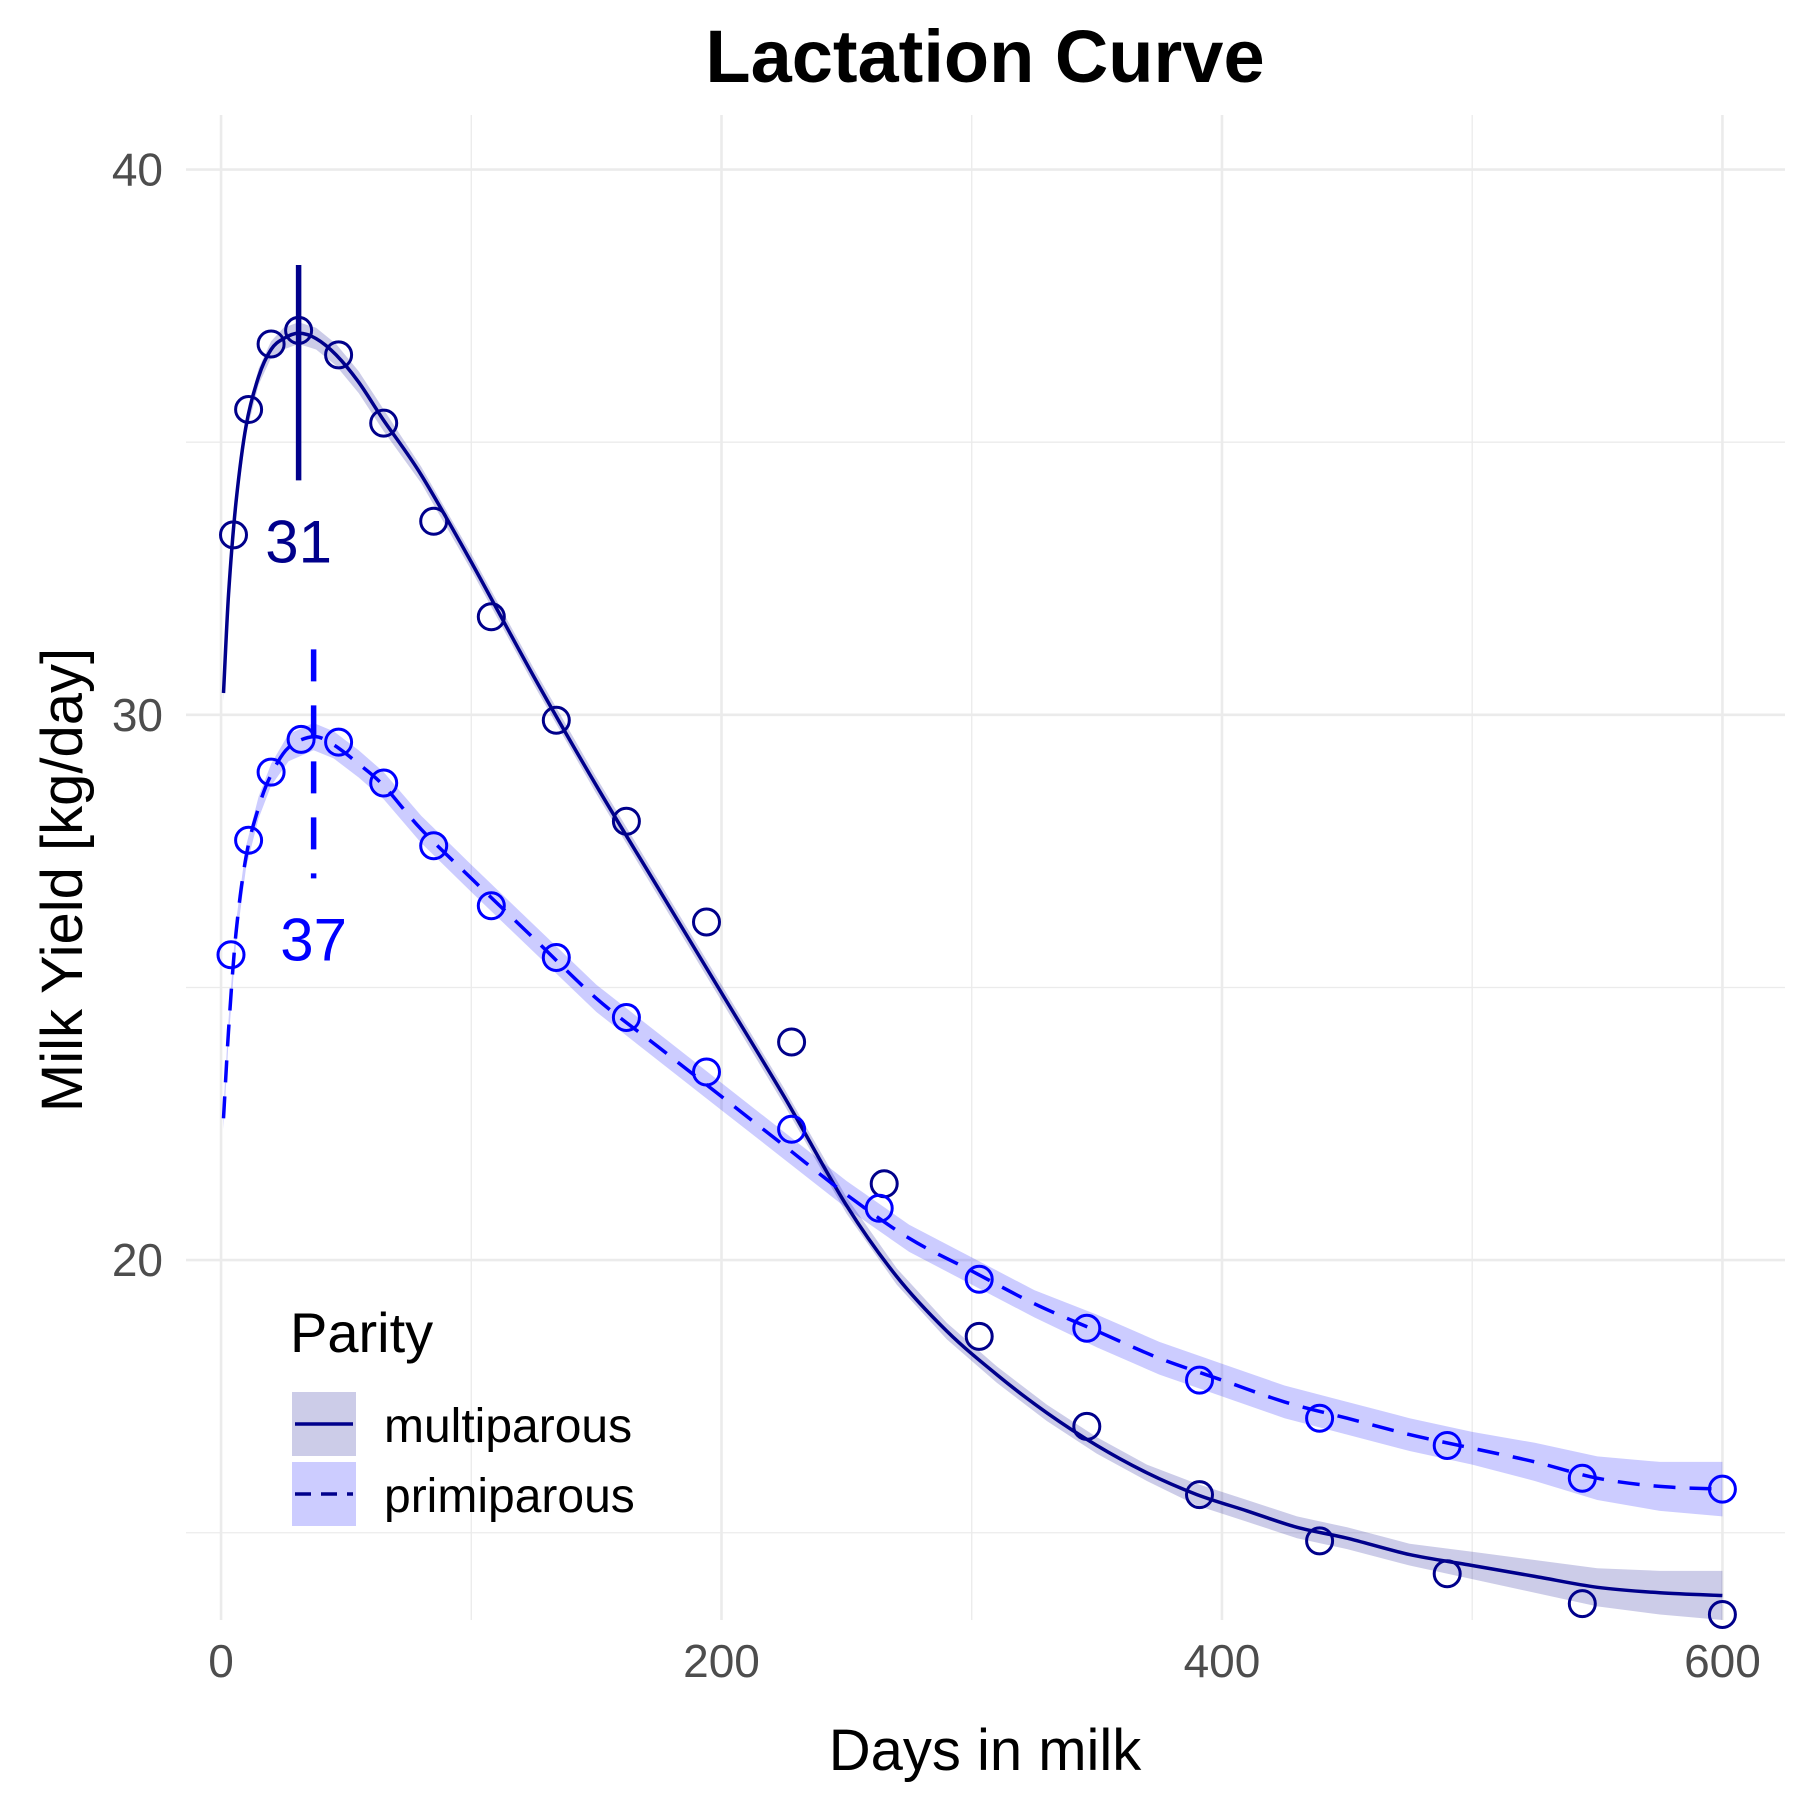 The height and width of the screenshot is (1800, 1800). What do you see at coordinates (509, 1496) in the screenshot?
I see `legend-label-primiparous: primiparous` at bounding box center [509, 1496].